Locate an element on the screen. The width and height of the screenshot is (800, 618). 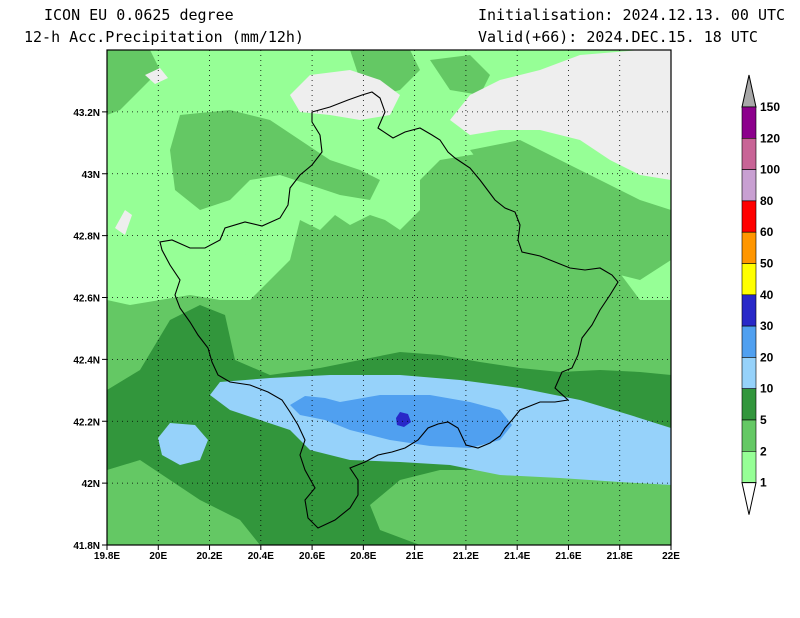
lon-tick-label: 19.8E is located at coordinates (107, 556).